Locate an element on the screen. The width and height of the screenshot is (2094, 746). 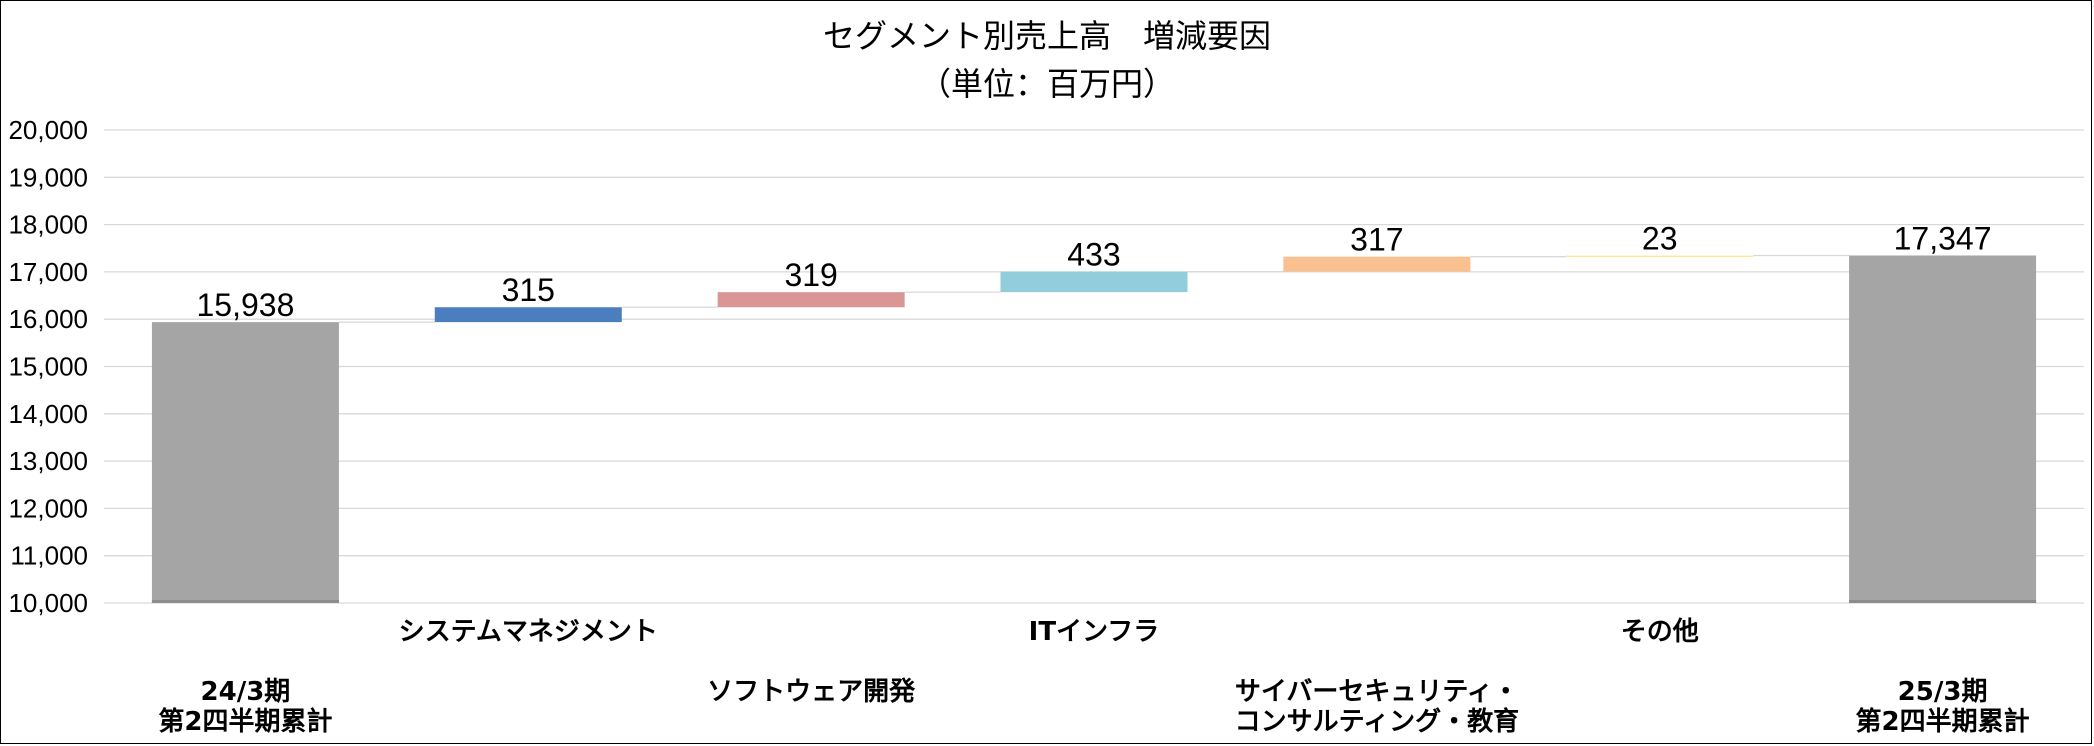
x-category-label-1: システムマネジメント is located at coordinates (528, 632).